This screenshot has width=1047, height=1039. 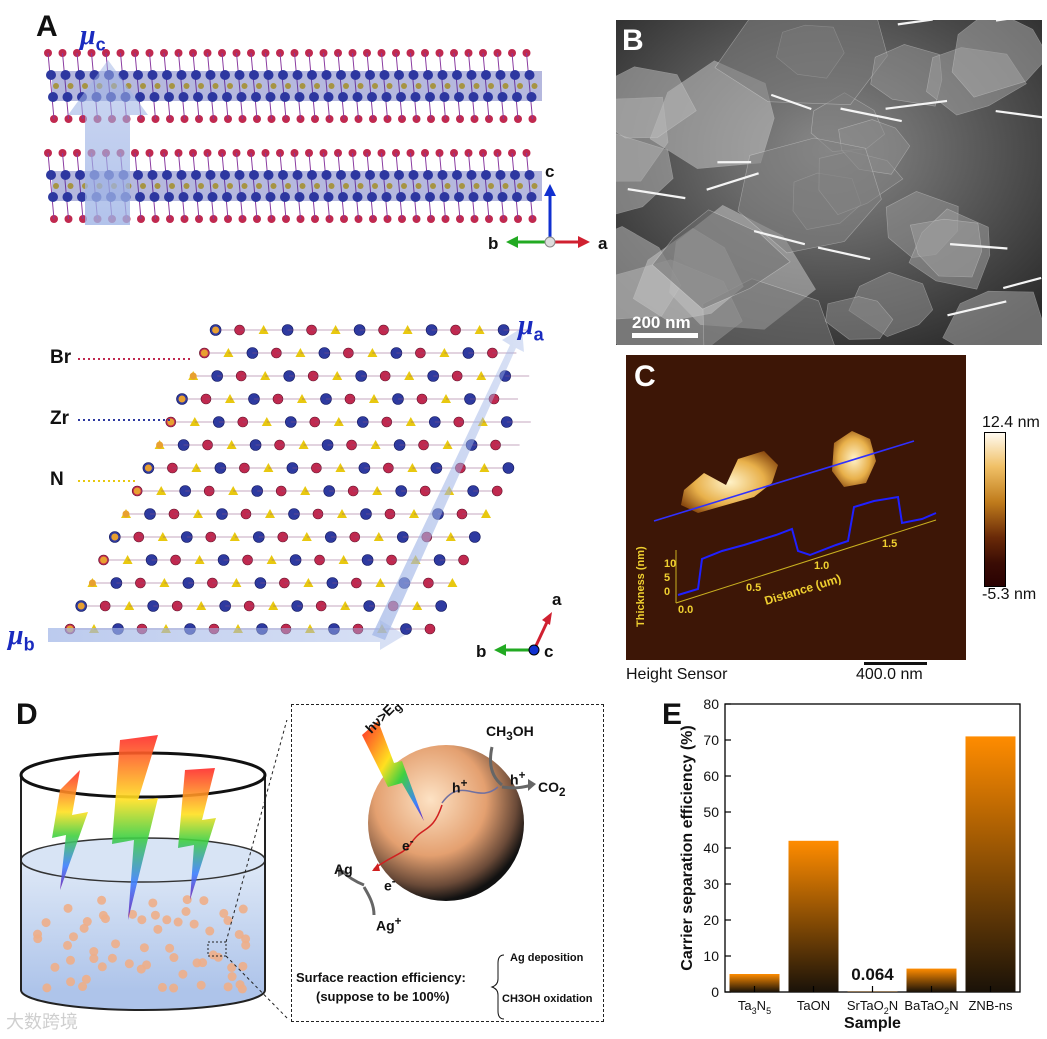 I want to click on axis-label-a-bottom: a, so click(x=557, y=599).